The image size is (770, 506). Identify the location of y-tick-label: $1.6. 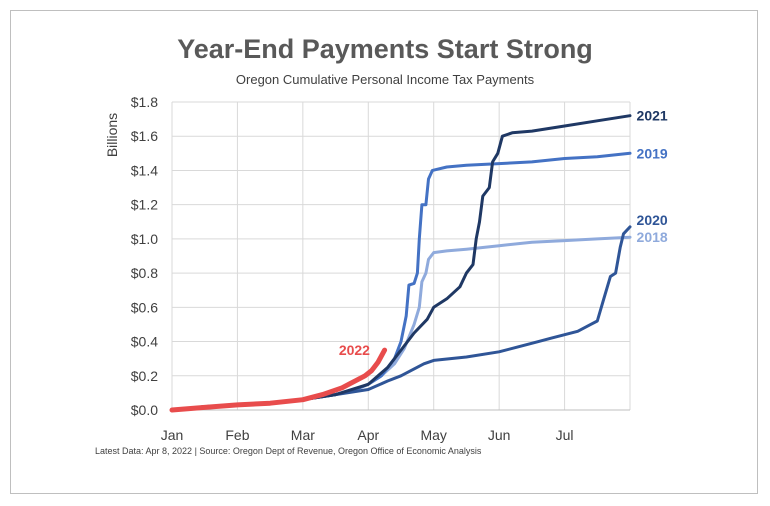
(144, 136).